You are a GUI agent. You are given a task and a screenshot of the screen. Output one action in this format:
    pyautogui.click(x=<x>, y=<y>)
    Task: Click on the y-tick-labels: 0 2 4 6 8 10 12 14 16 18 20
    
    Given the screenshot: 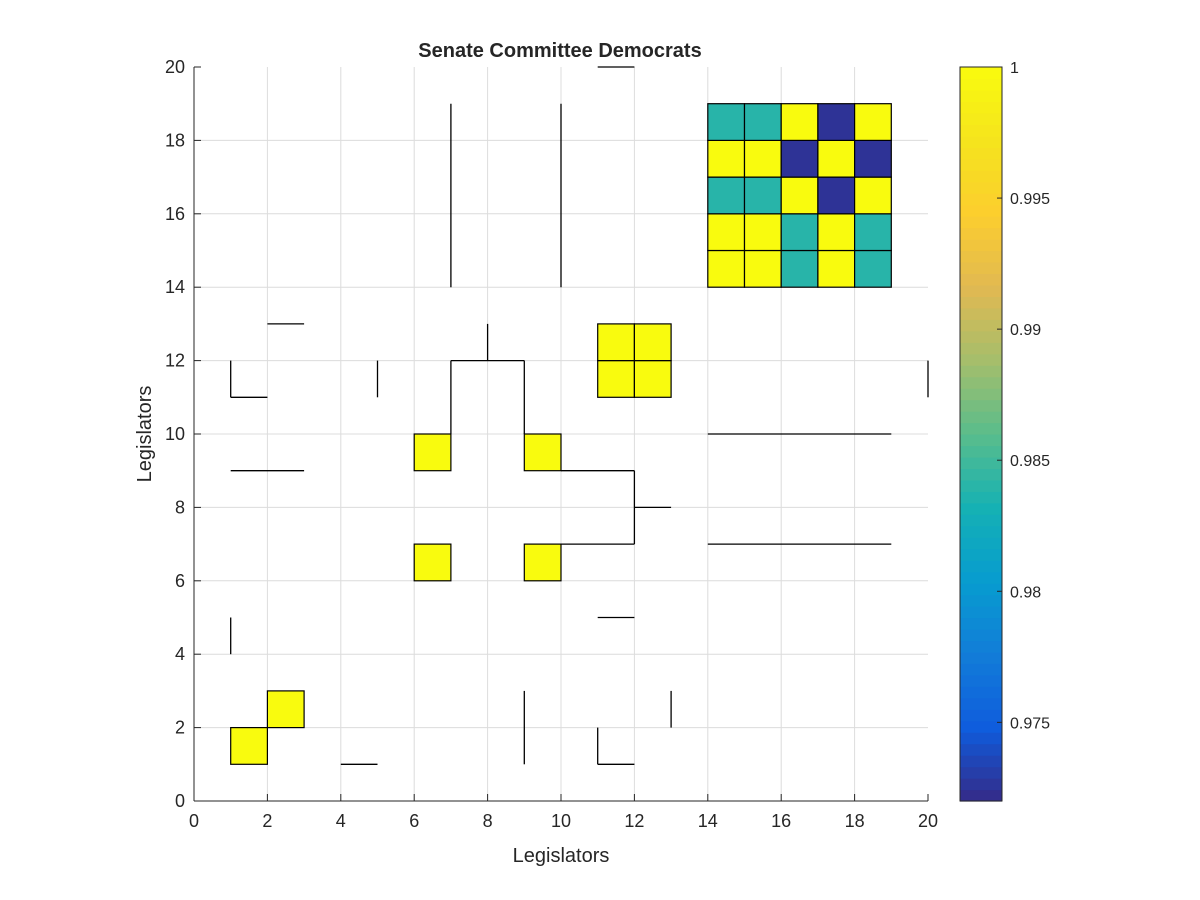 What is the action you would take?
    pyautogui.click(x=183, y=434)
    